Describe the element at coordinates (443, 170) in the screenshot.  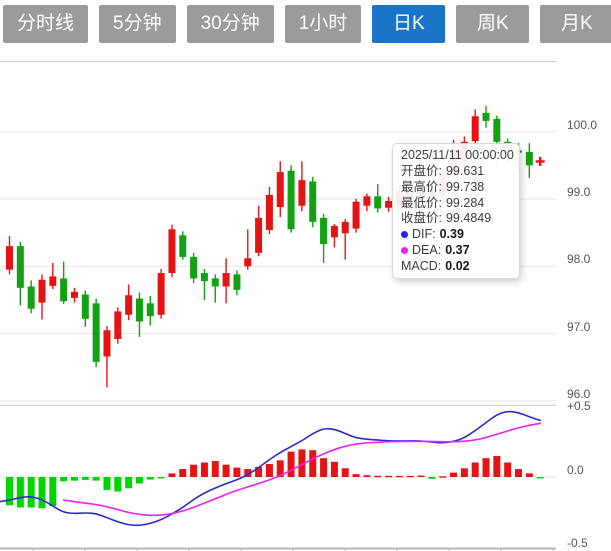
I see `tooltip-price-row: 开盘价: 99.631` at that location.